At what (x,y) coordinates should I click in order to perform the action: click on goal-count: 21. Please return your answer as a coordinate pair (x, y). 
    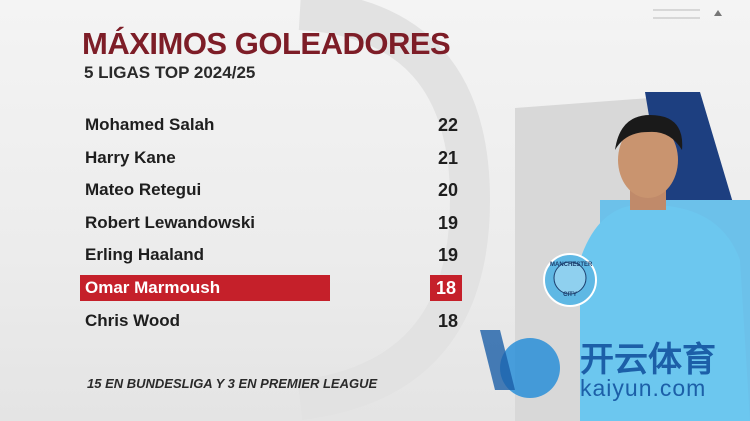
    Looking at the image, I should click on (447, 157).